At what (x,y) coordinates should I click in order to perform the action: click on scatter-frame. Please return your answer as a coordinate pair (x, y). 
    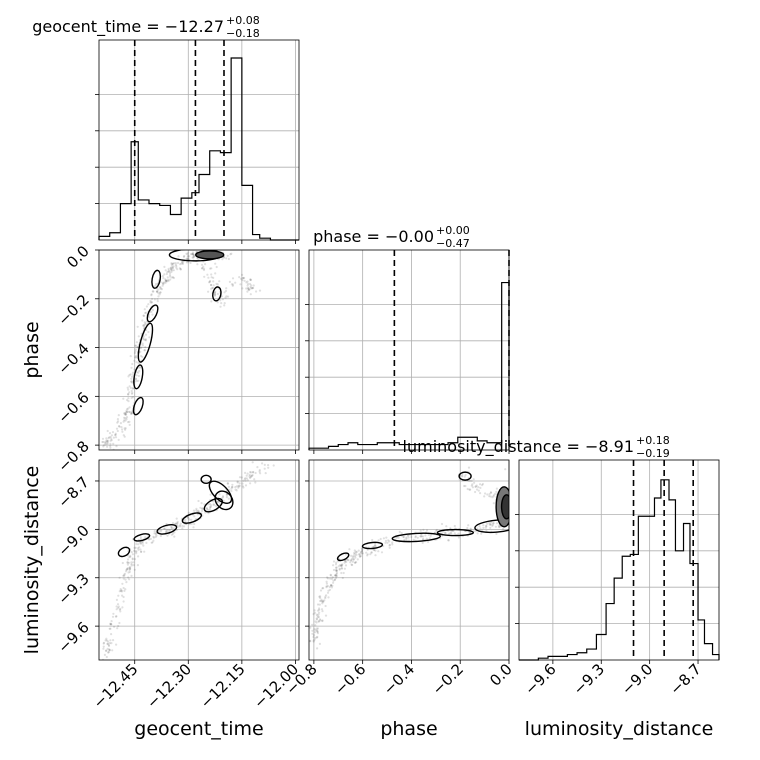
    Looking at the image, I should click on (199, 560).